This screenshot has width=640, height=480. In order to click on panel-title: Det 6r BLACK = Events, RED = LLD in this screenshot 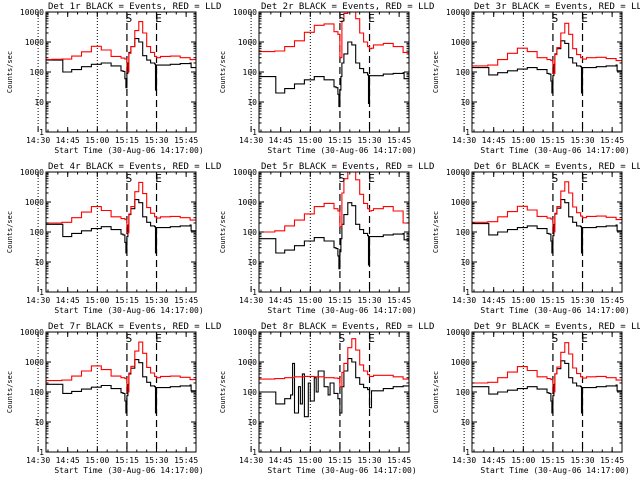, I will do `click(557, 167)`.